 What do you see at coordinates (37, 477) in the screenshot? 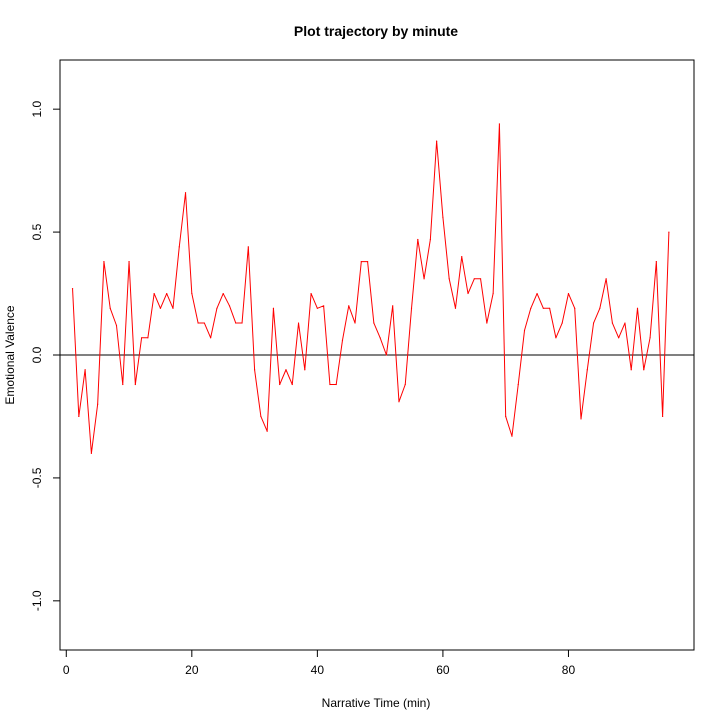
I see `y-tick-label: -0.5` at bounding box center [37, 477].